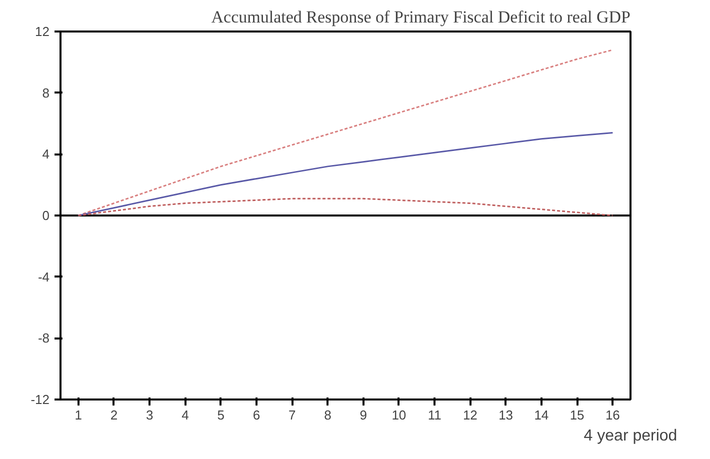  Describe the element at coordinates (363, 415) in the screenshot. I see `x-tick-label: 9` at that location.